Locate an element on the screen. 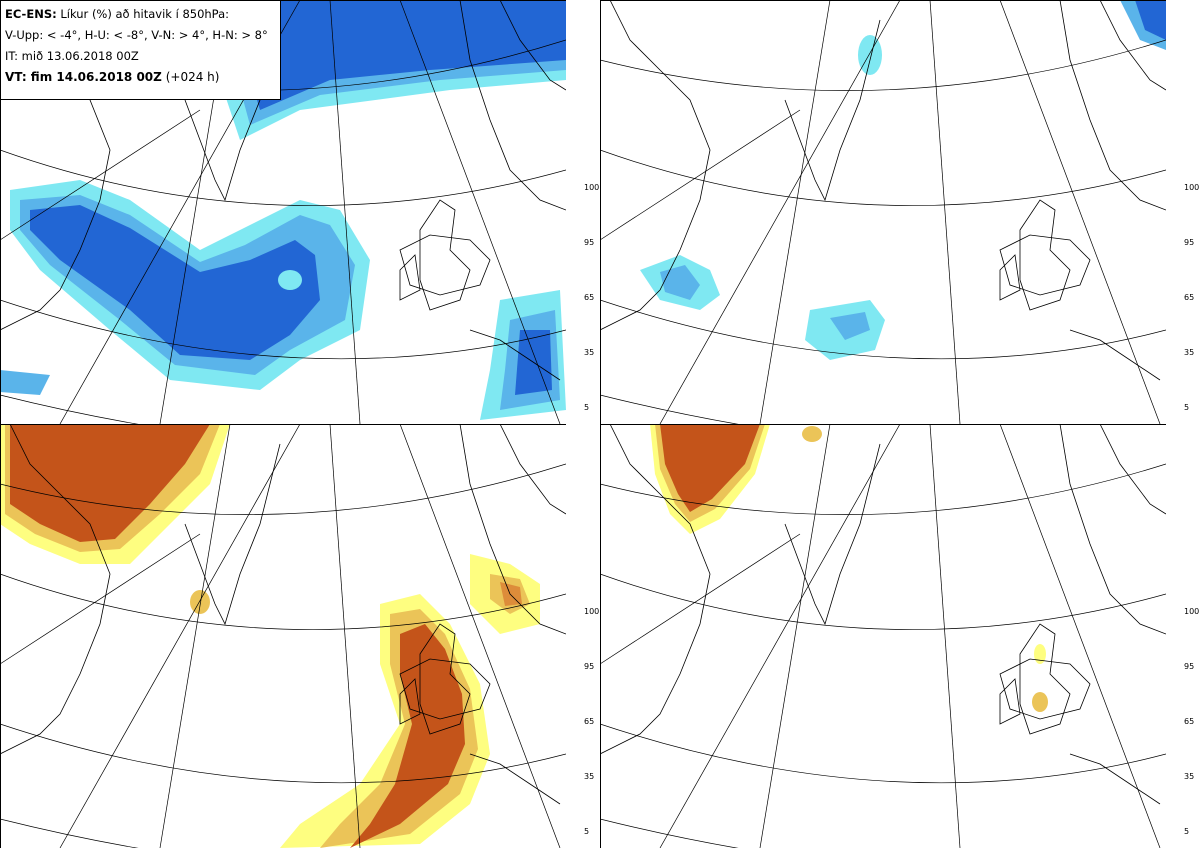  initial-time-label: IT: mið 13.06.2018 00Z is located at coordinates (72, 56).